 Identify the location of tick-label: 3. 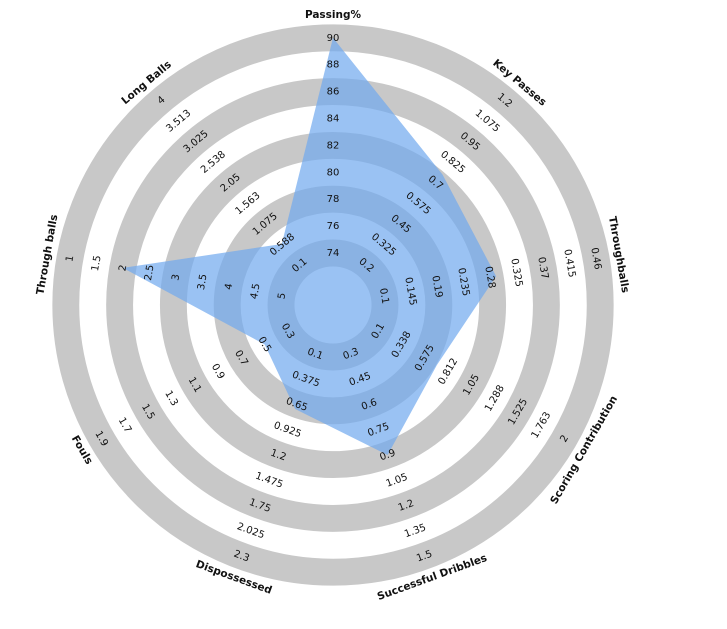
(176, 277).